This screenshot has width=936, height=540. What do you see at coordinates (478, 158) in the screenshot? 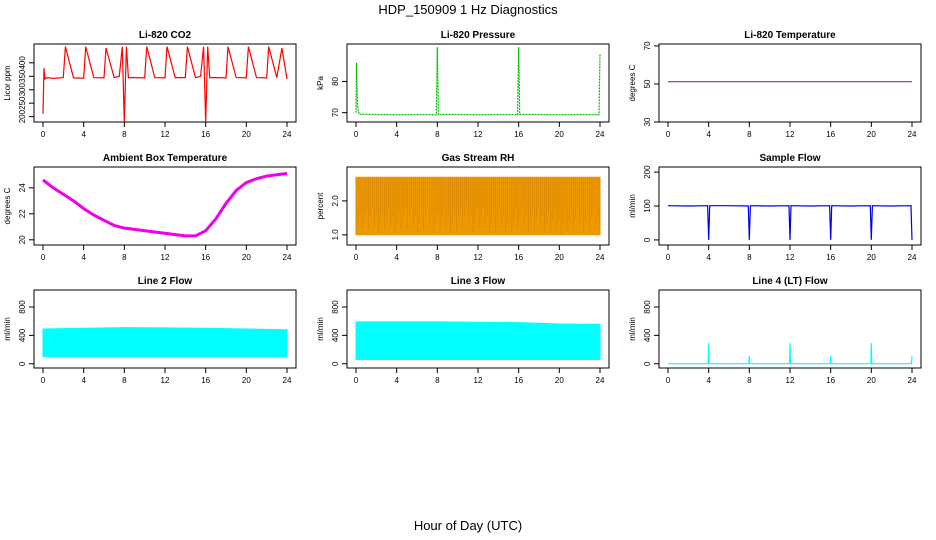
I see `panel-title: Gas Stream RH` at bounding box center [478, 158].